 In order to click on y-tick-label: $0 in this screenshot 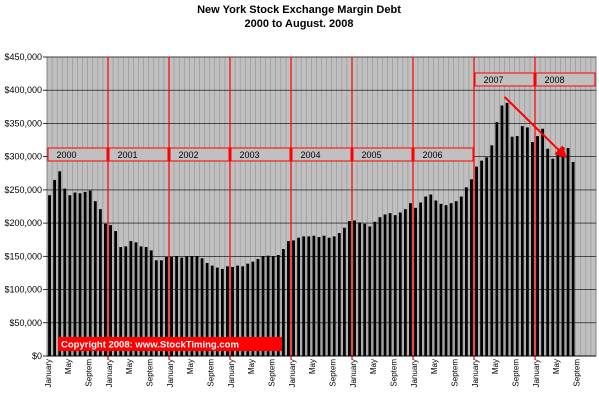, I will do `click(37, 356)`.